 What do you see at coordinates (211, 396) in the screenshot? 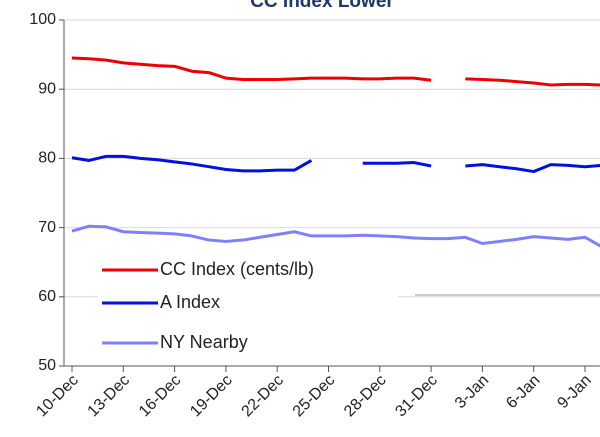
I see `x-tick-label: 19-Dec` at bounding box center [211, 396].